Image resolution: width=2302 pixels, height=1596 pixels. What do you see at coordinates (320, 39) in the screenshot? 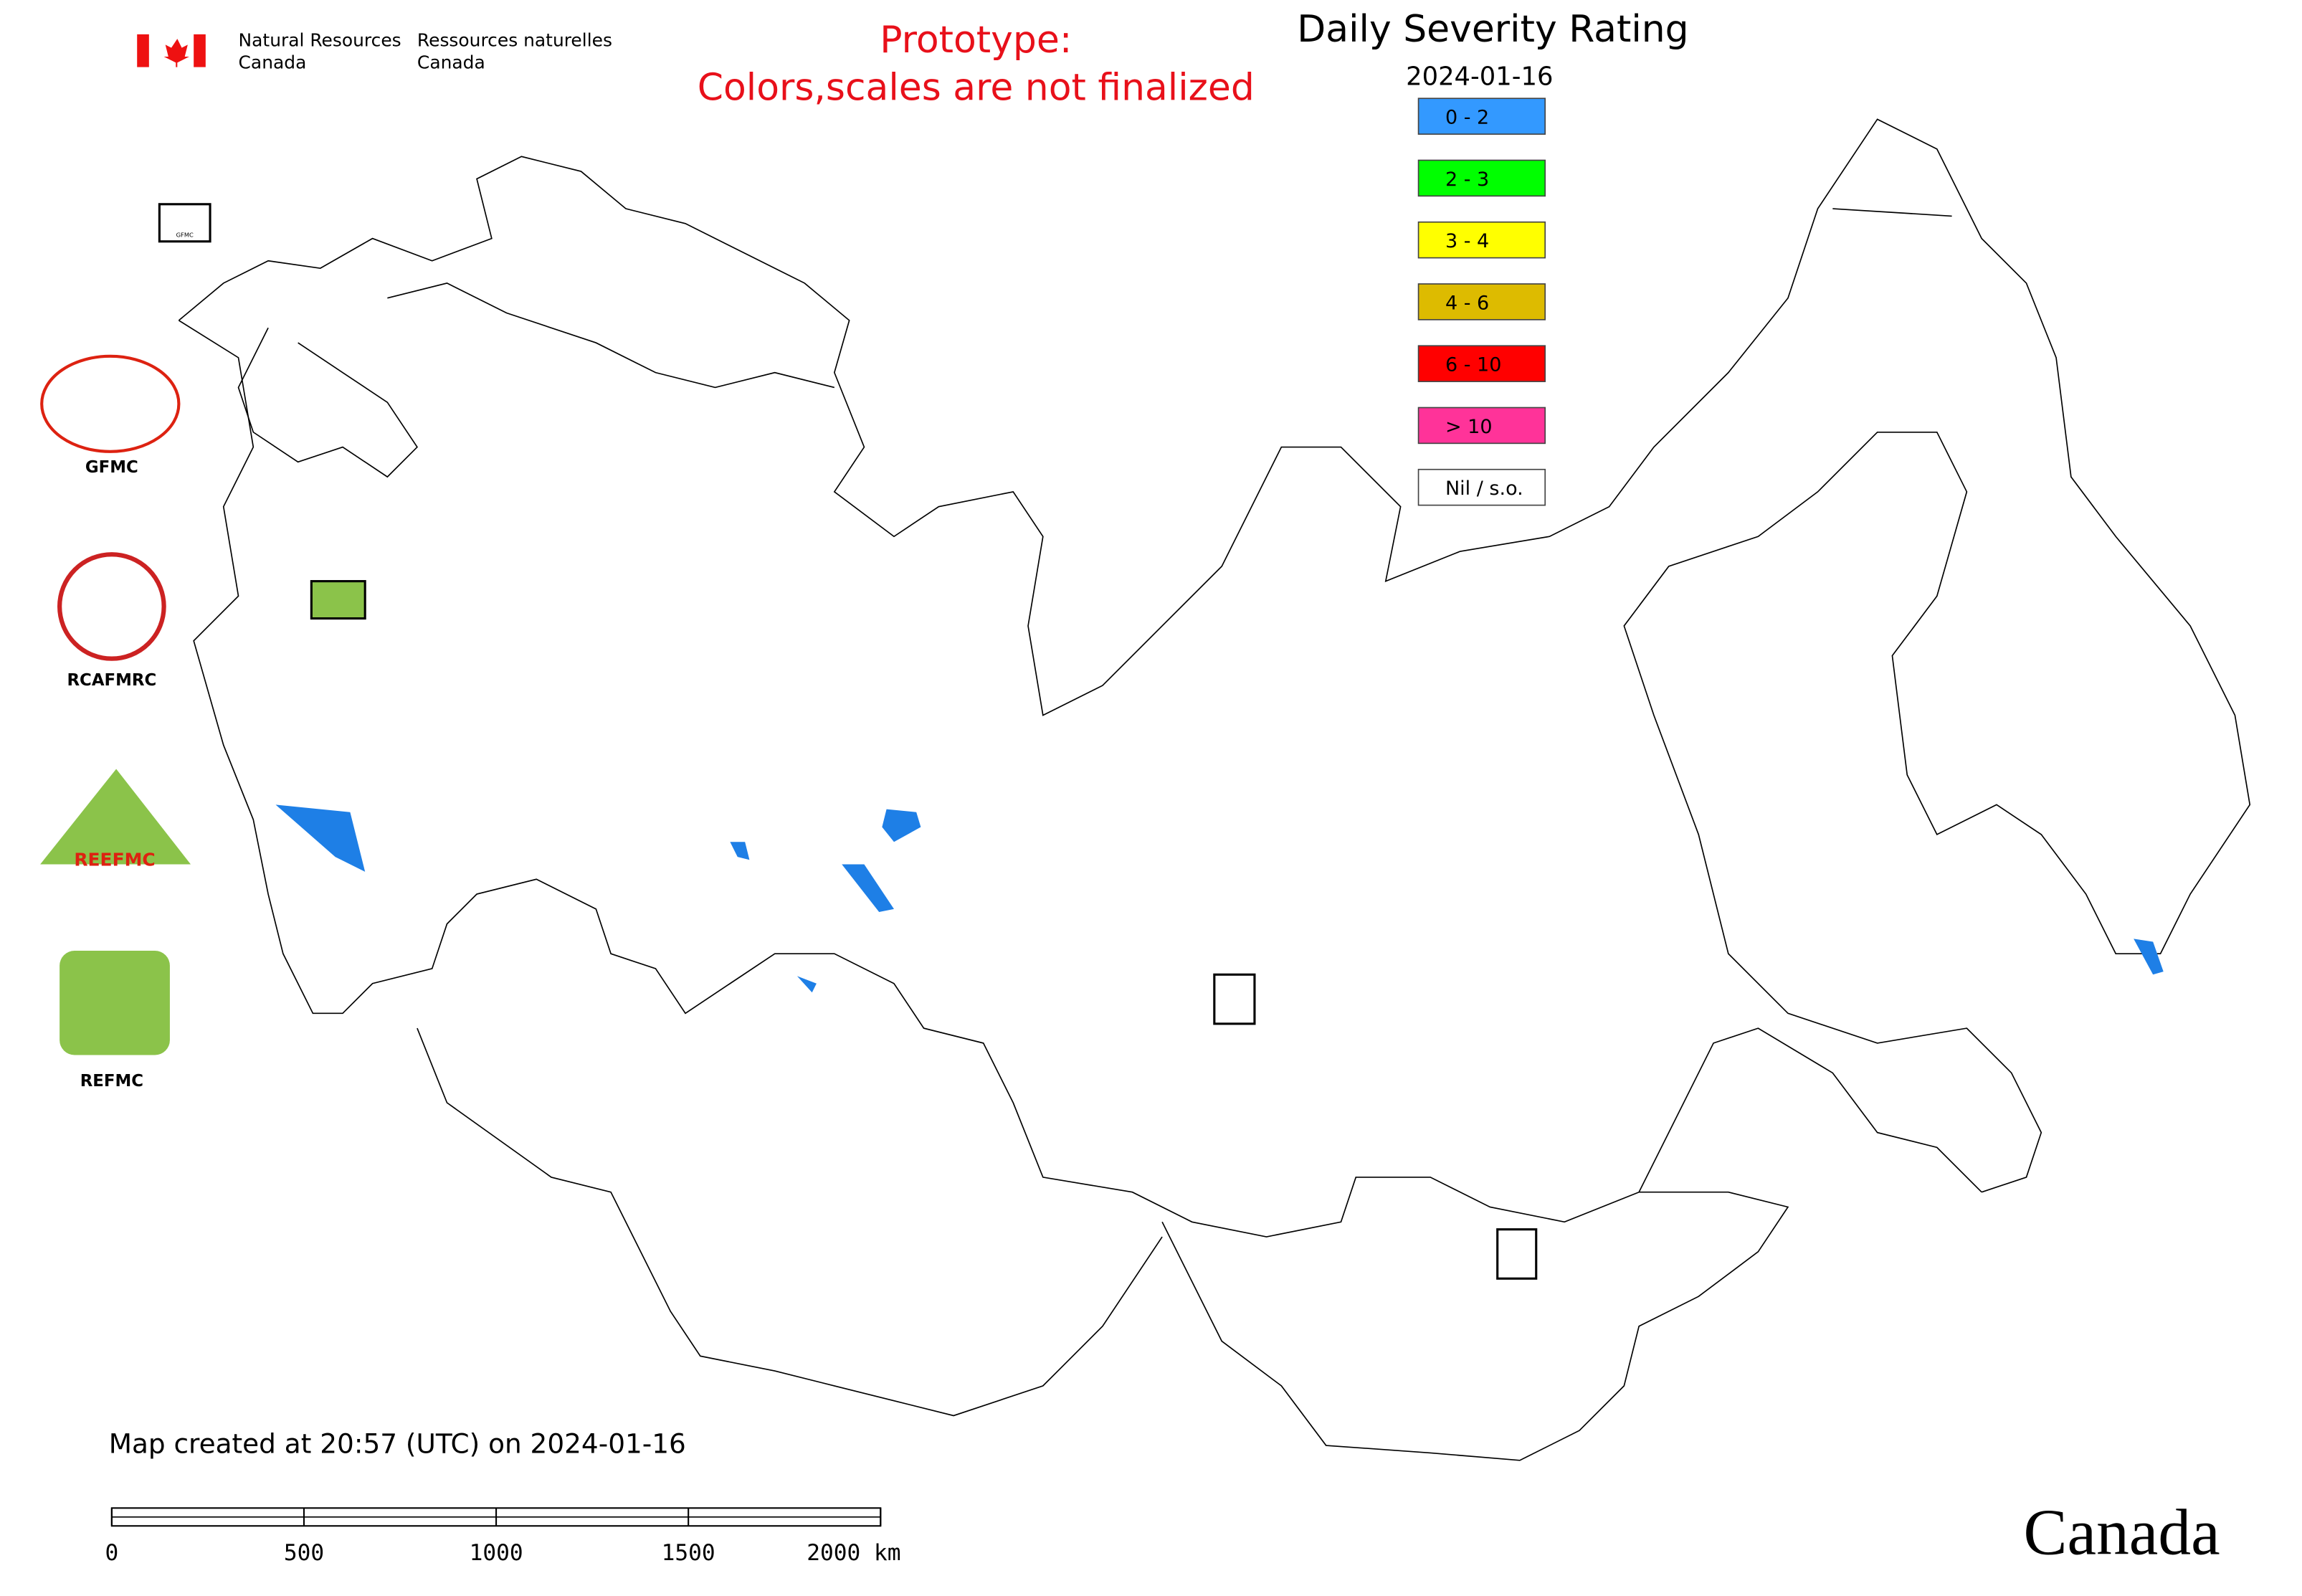
I see `dept-en: Natural Resources` at bounding box center [320, 39].